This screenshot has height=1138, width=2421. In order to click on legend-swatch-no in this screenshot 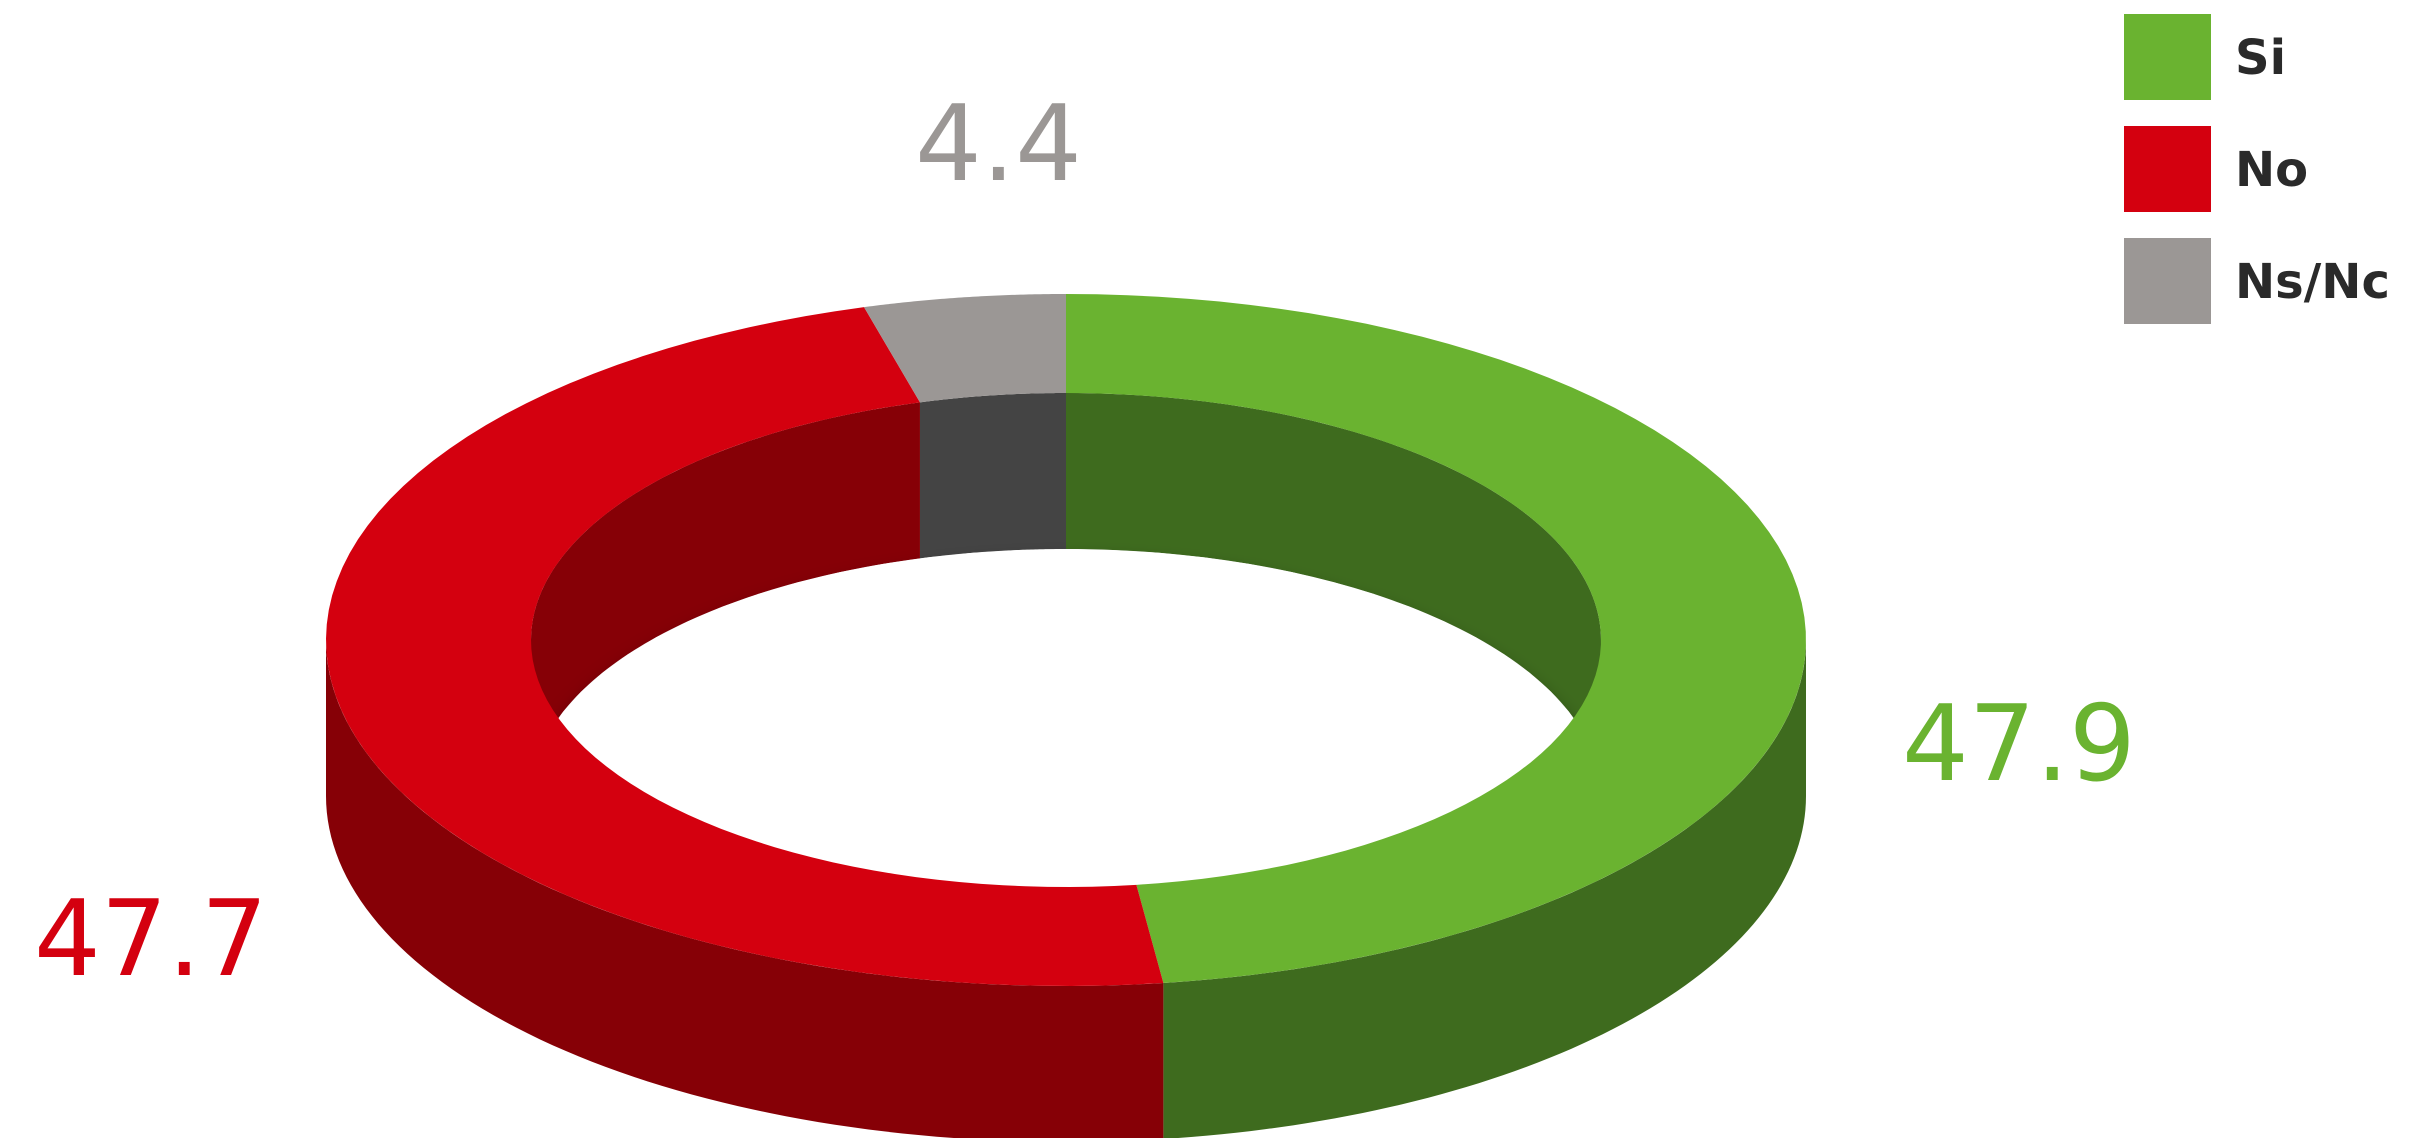, I will do `click(2167, 169)`.